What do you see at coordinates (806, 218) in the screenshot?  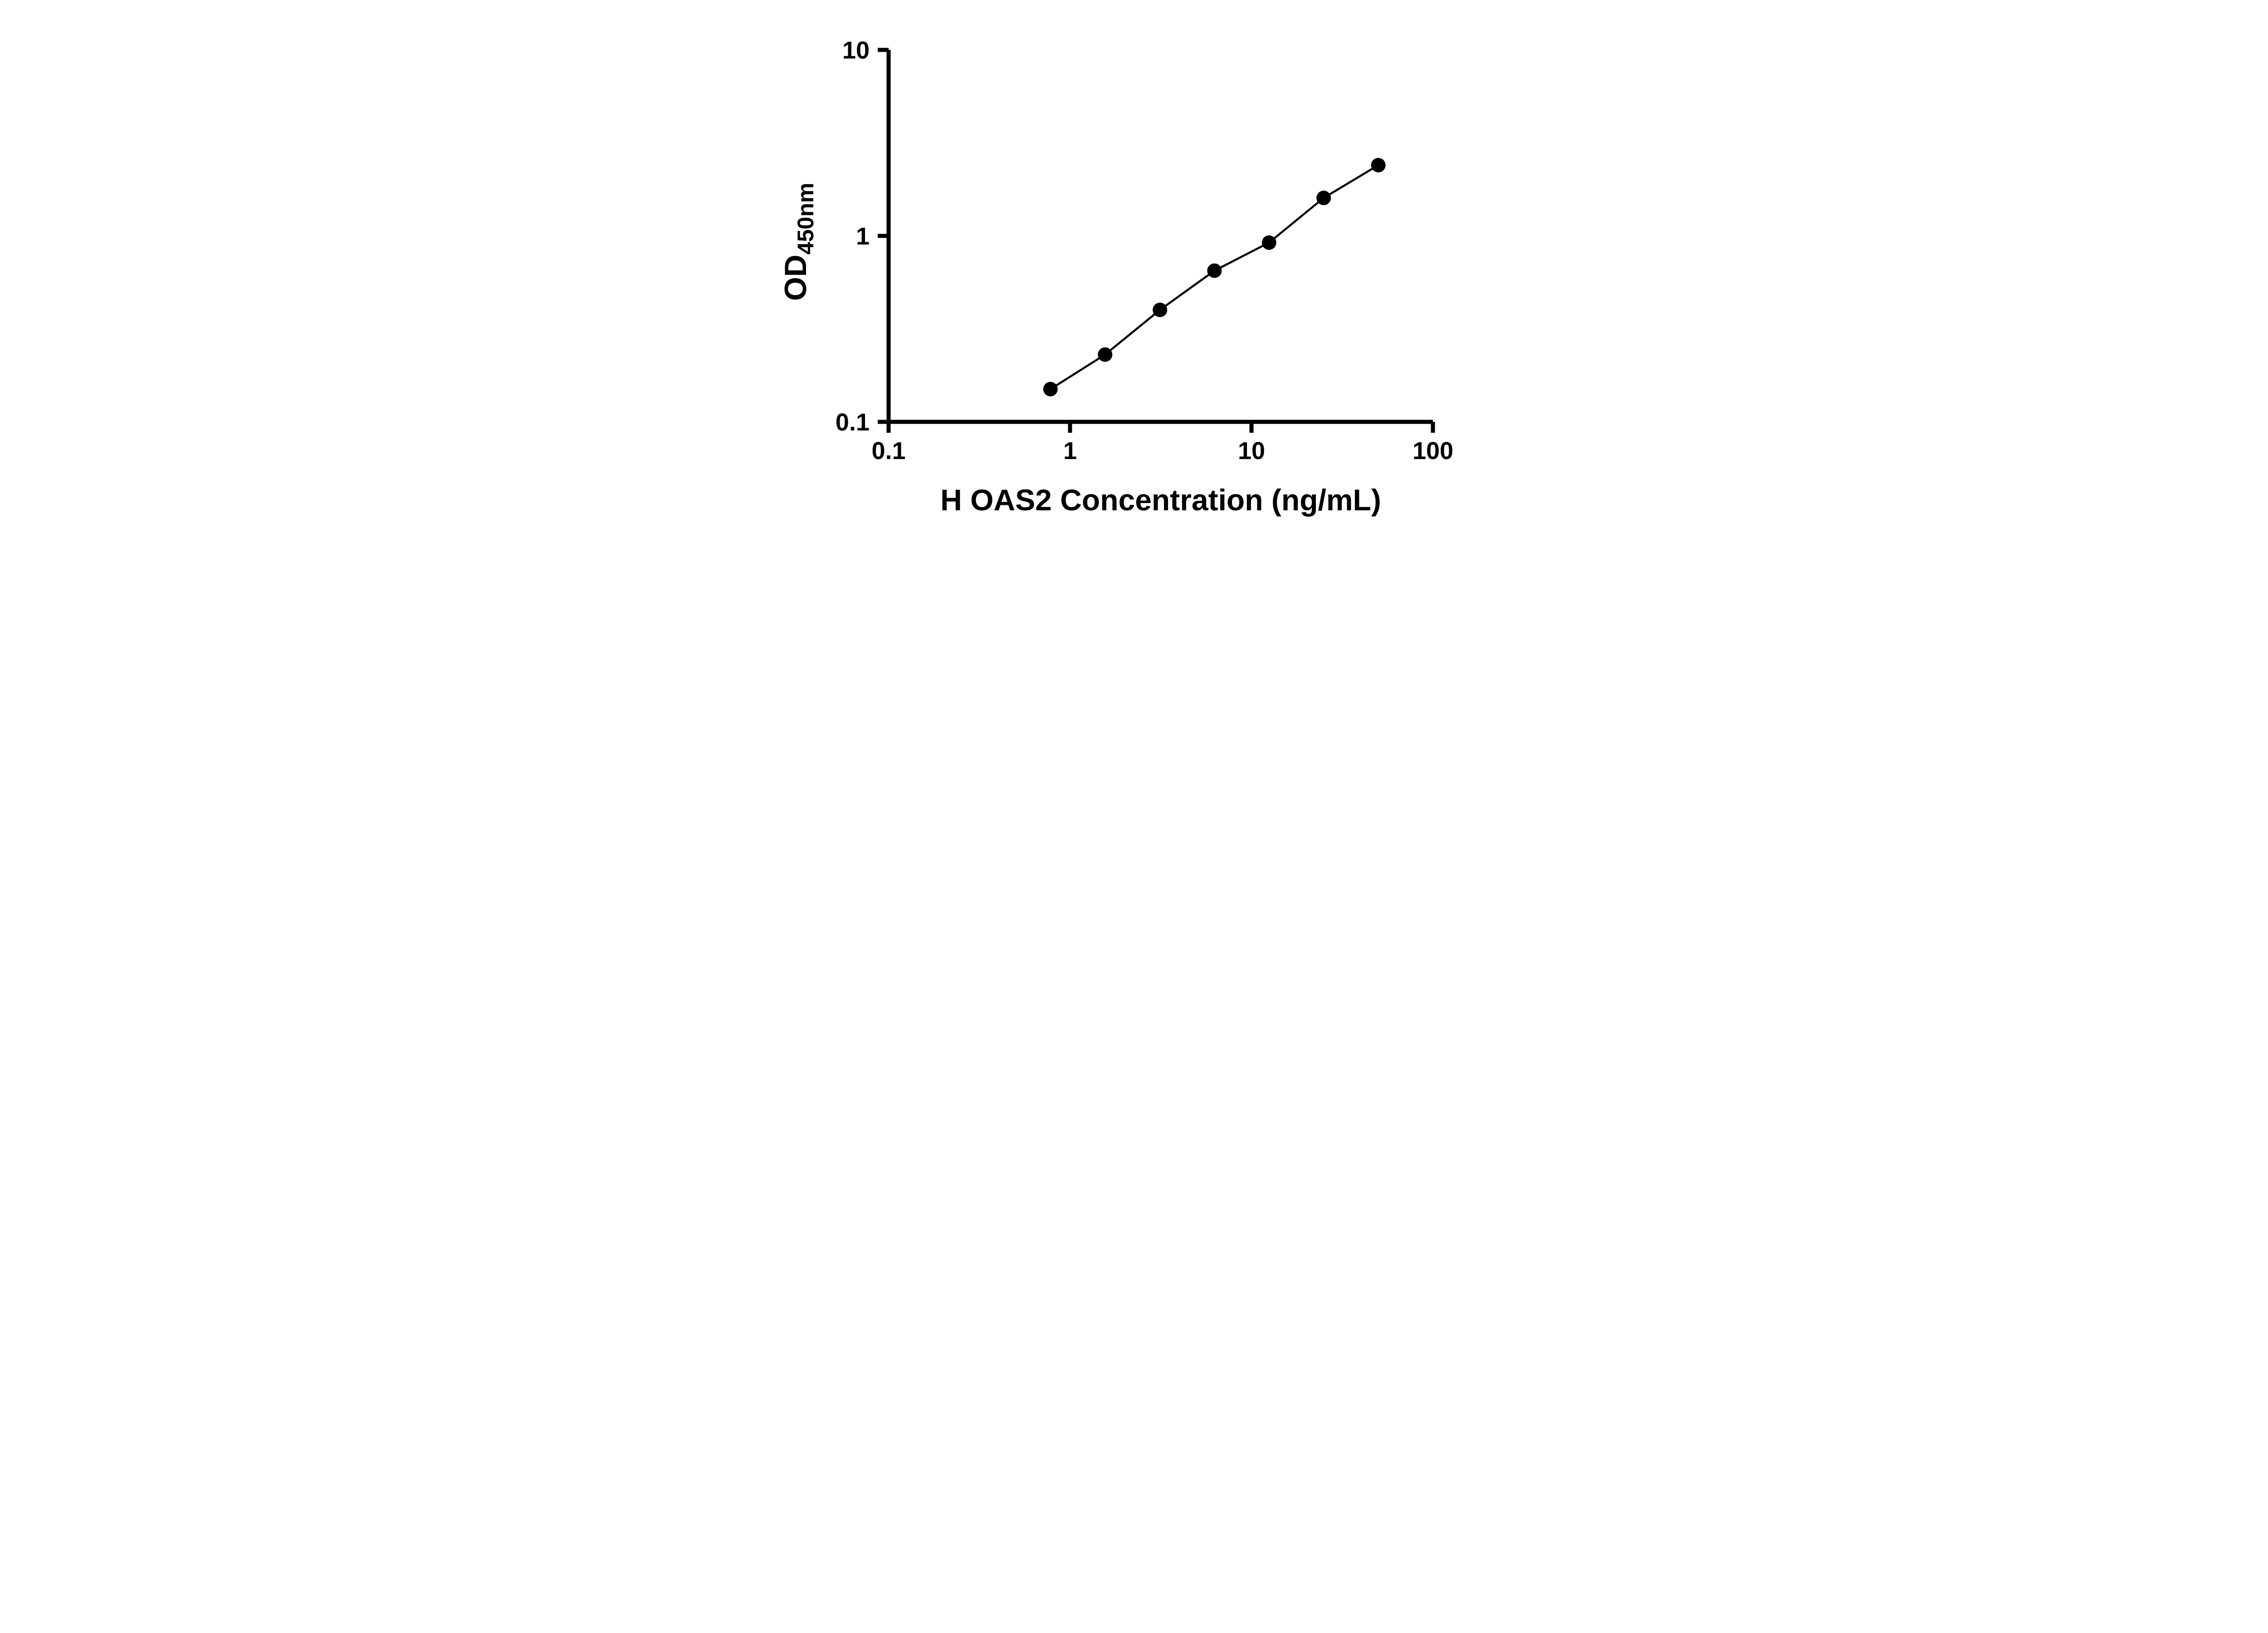 I see `y-axis-title-sub: 450nm` at bounding box center [806, 218].